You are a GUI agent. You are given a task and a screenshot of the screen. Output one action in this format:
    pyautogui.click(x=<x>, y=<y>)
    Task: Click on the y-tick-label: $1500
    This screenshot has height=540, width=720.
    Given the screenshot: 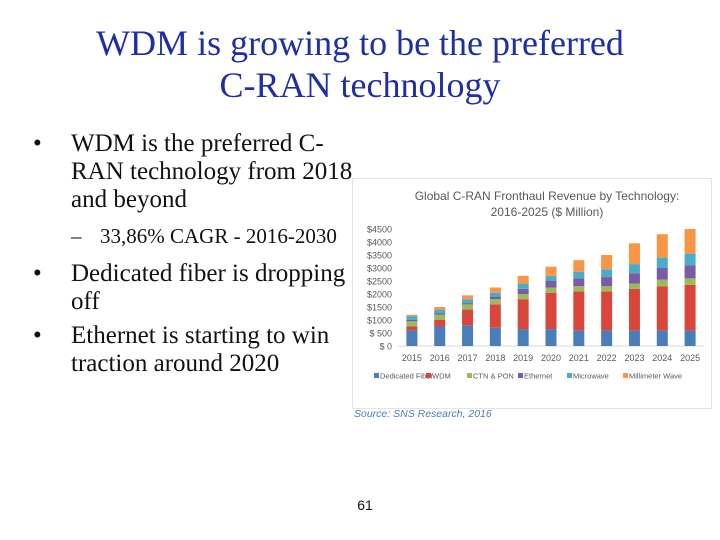 What is the action you would take?
    pyautogui.click(x=379, y=308)
    